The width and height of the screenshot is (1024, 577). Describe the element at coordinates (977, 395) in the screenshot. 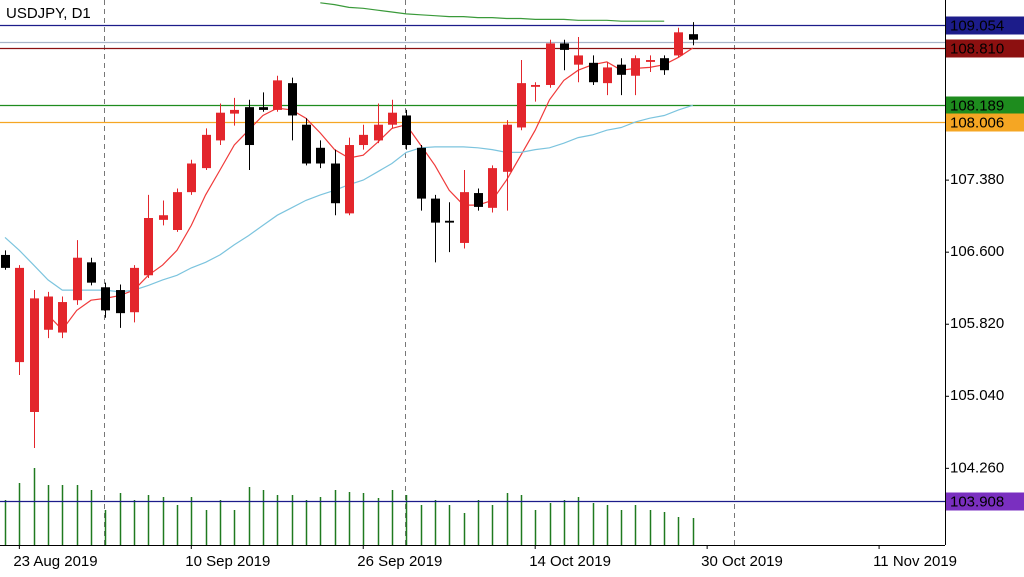

I see `y-tick-label: 105.040` at that location.